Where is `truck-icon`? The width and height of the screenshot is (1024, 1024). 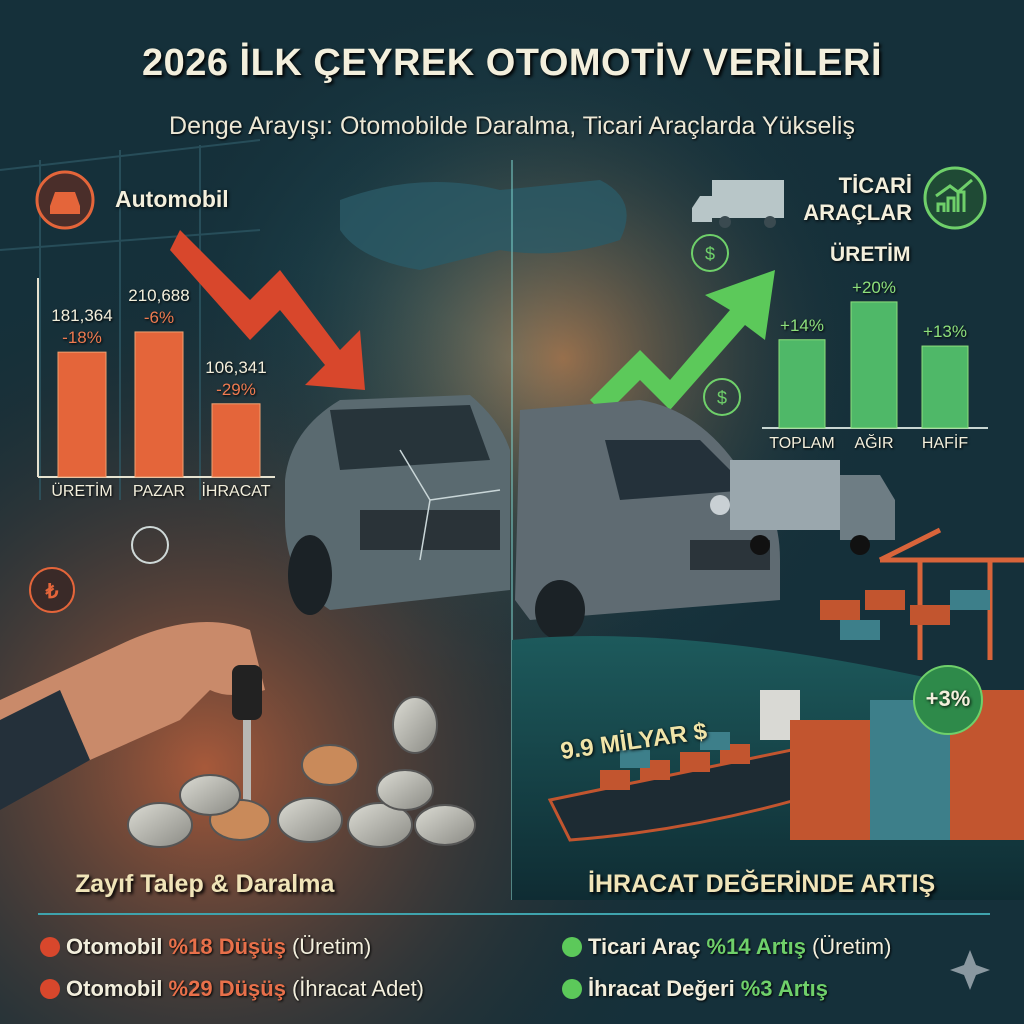 truck-icon is located at coordinates (738, 204).